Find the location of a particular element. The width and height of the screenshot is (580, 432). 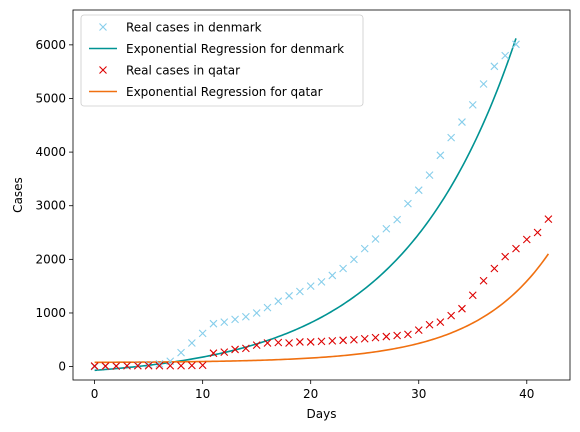

x-tick-label: 30 is located at coordinates (418, 394).